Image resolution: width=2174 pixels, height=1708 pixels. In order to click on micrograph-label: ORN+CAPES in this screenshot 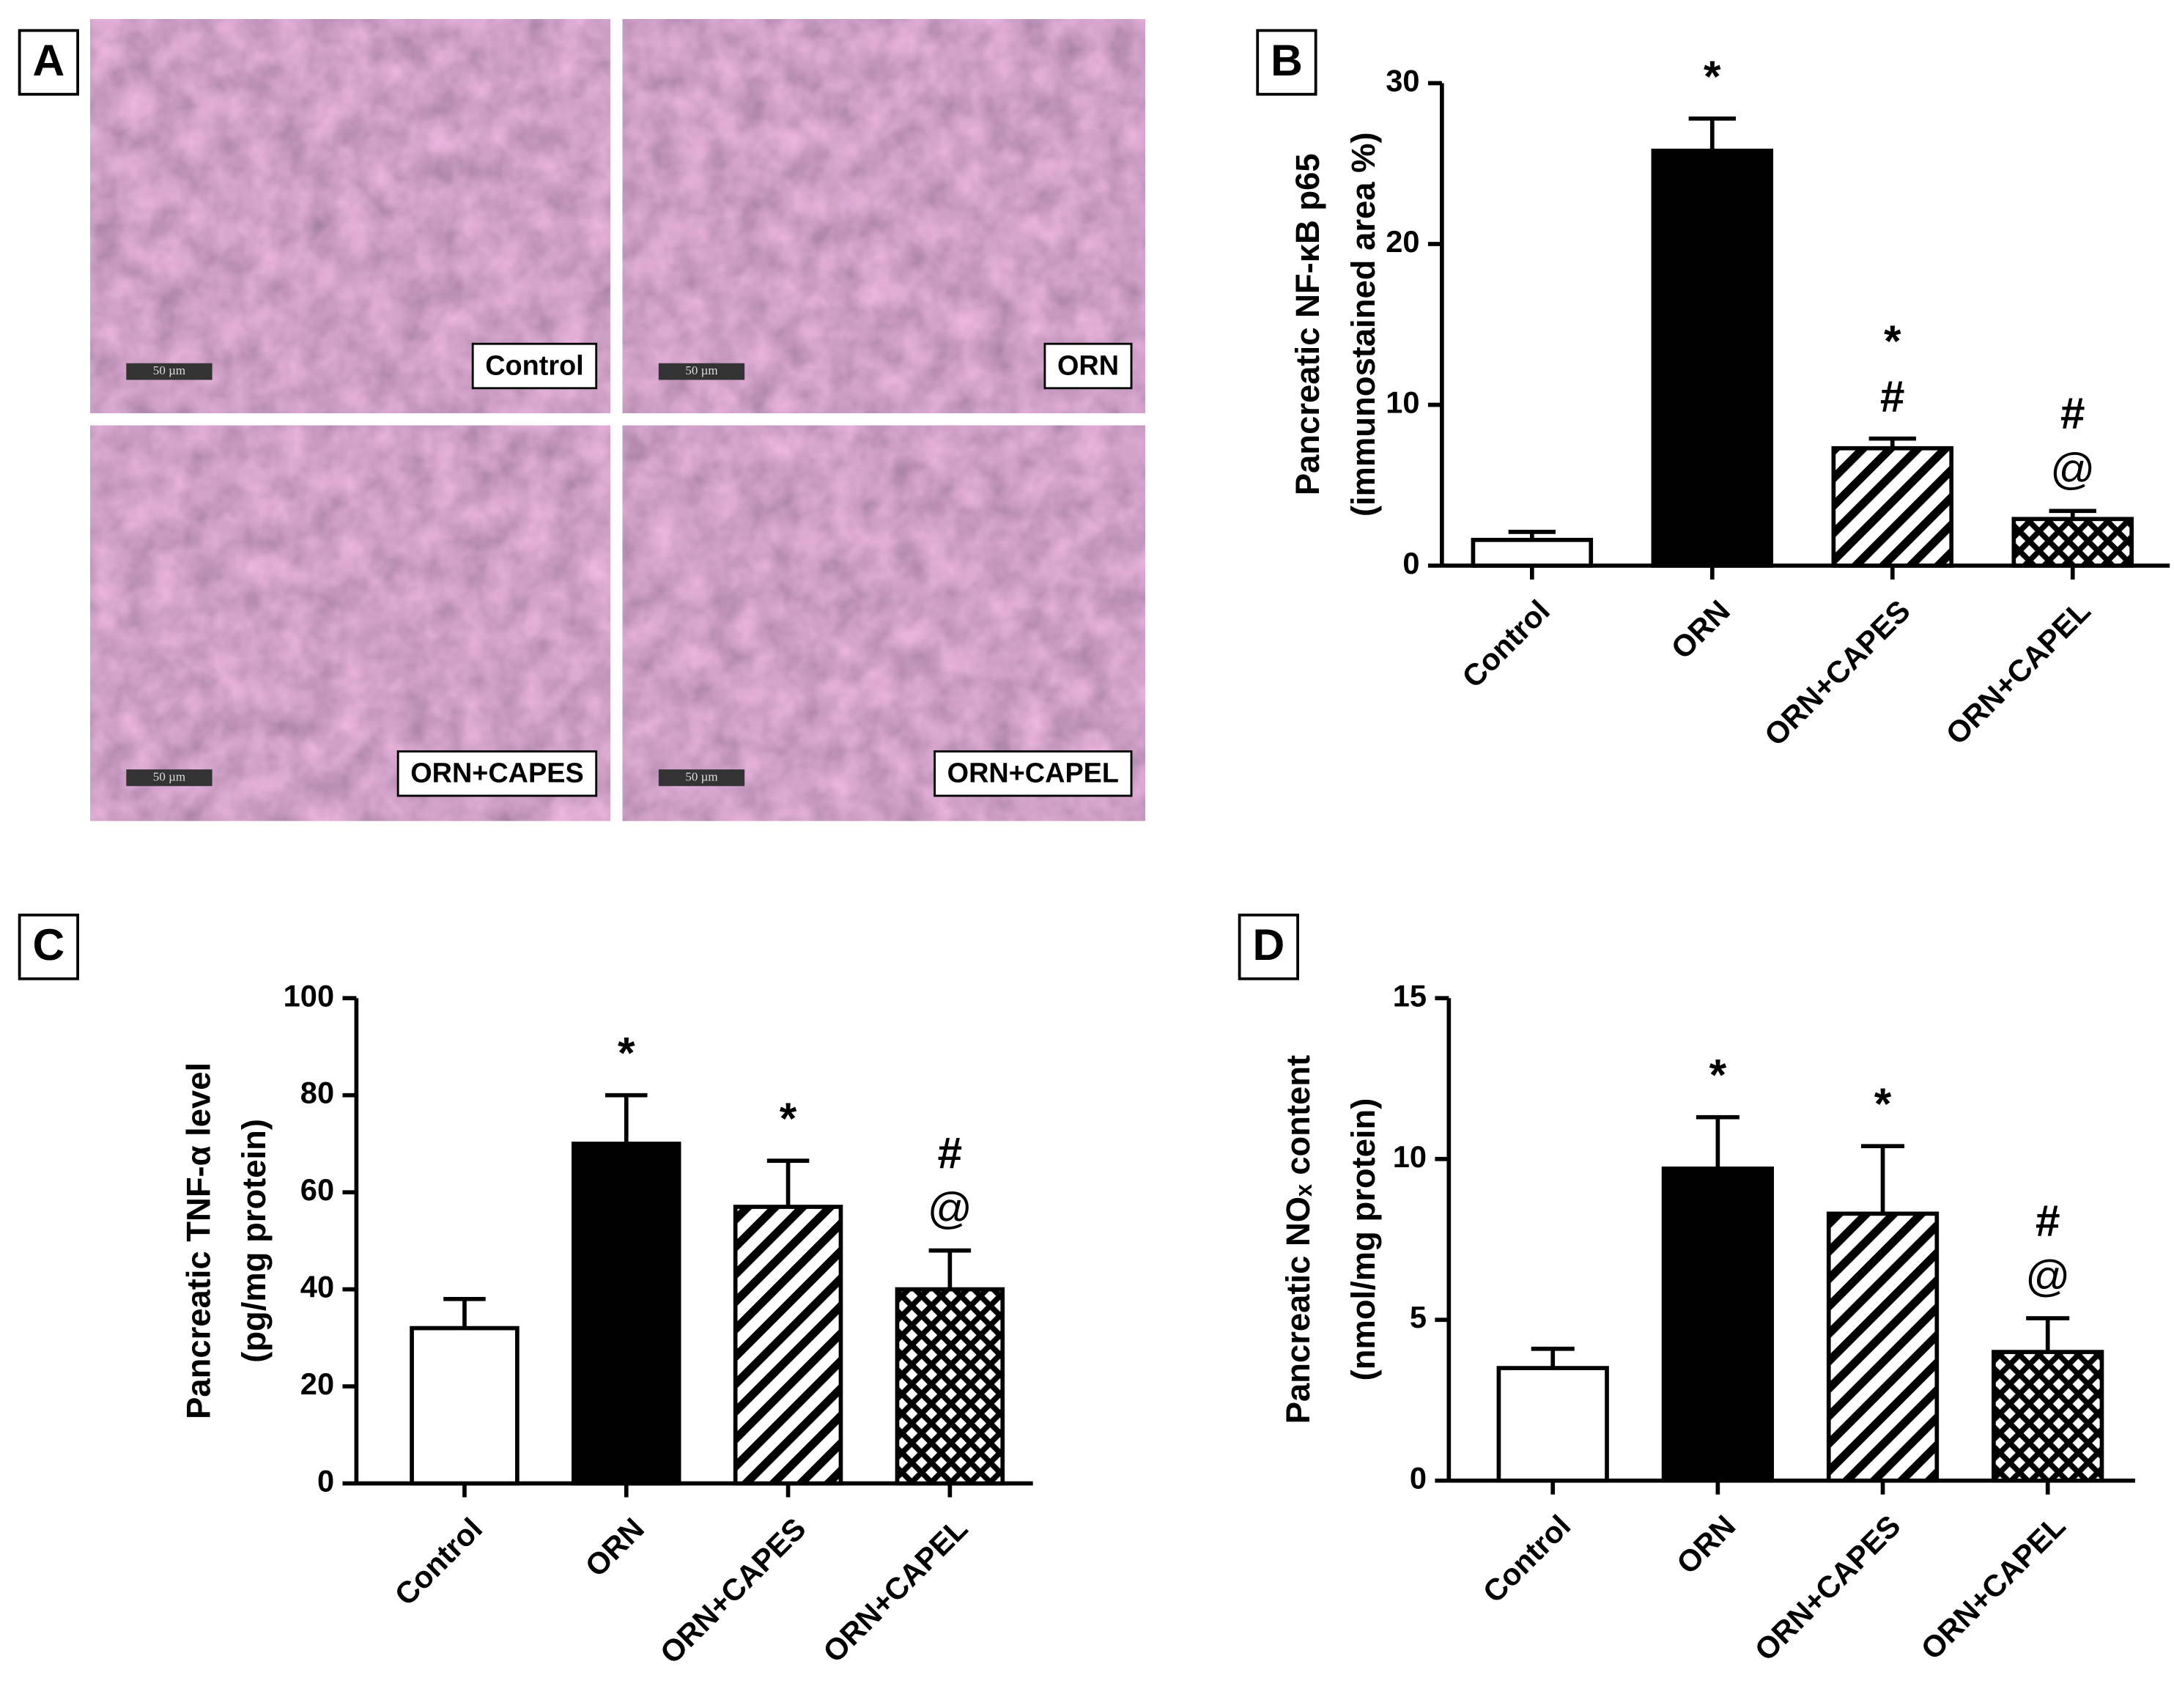, I will do `click(496, 773)`.